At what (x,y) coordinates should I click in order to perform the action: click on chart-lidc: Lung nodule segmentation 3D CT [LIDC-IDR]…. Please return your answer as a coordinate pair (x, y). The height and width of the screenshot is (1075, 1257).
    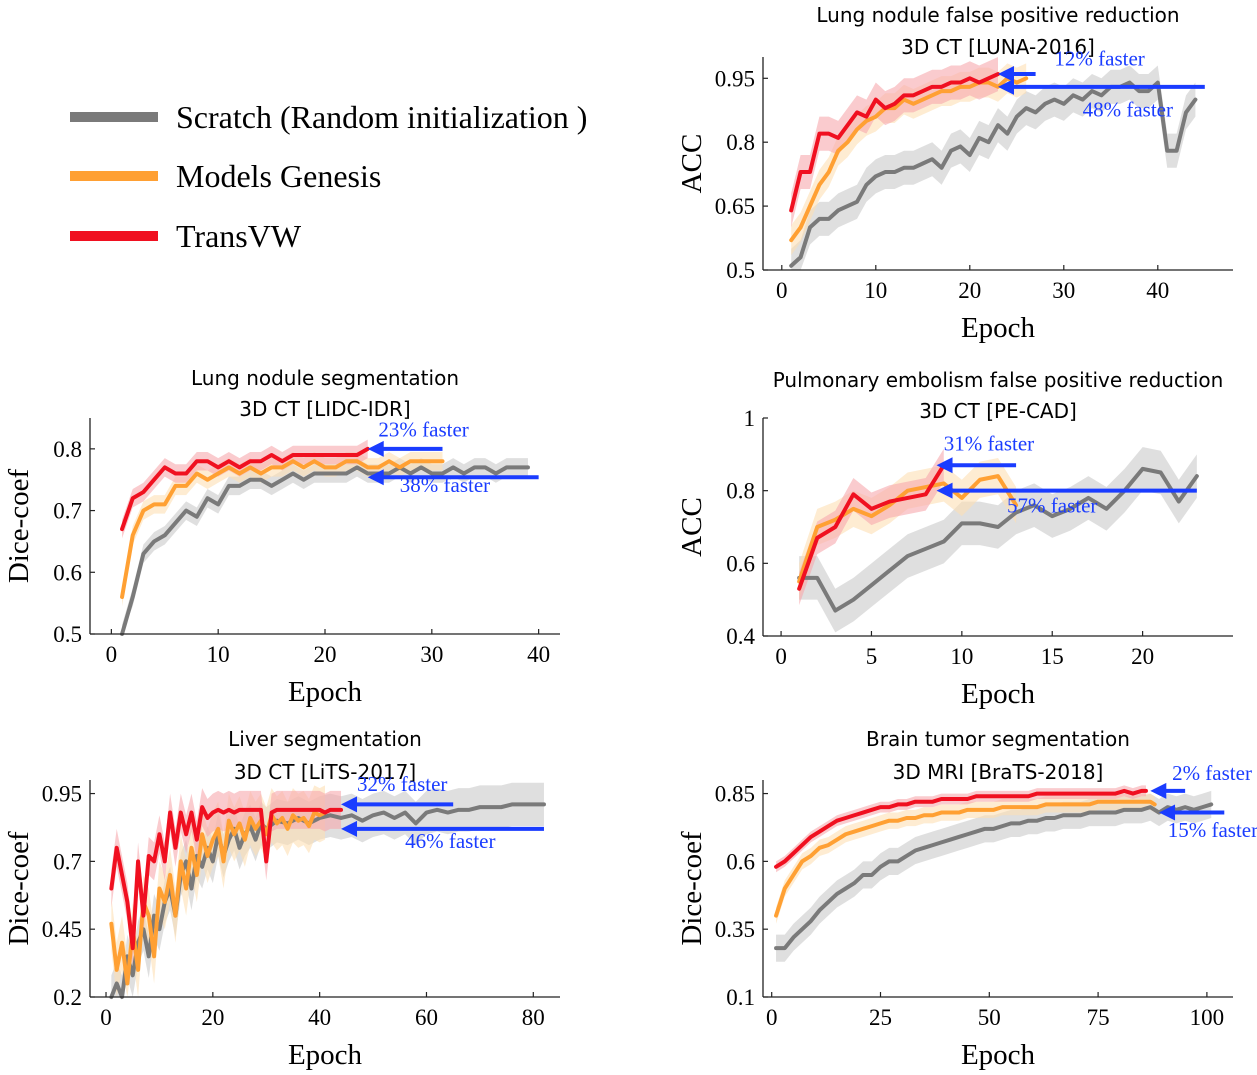
    Looking at the image, I should click on (281, 537).